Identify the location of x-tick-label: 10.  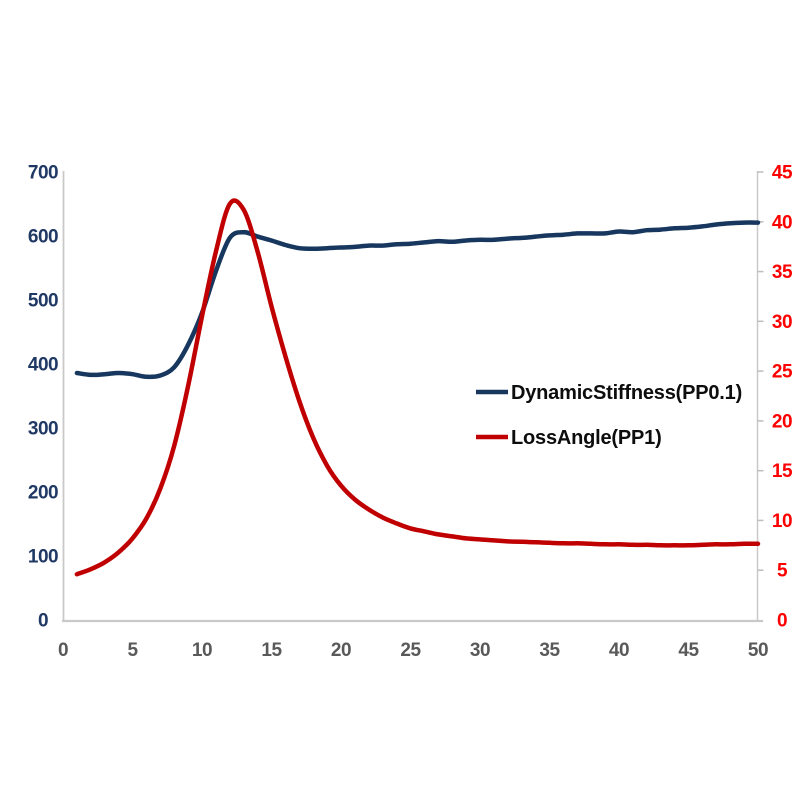
(202, 650).